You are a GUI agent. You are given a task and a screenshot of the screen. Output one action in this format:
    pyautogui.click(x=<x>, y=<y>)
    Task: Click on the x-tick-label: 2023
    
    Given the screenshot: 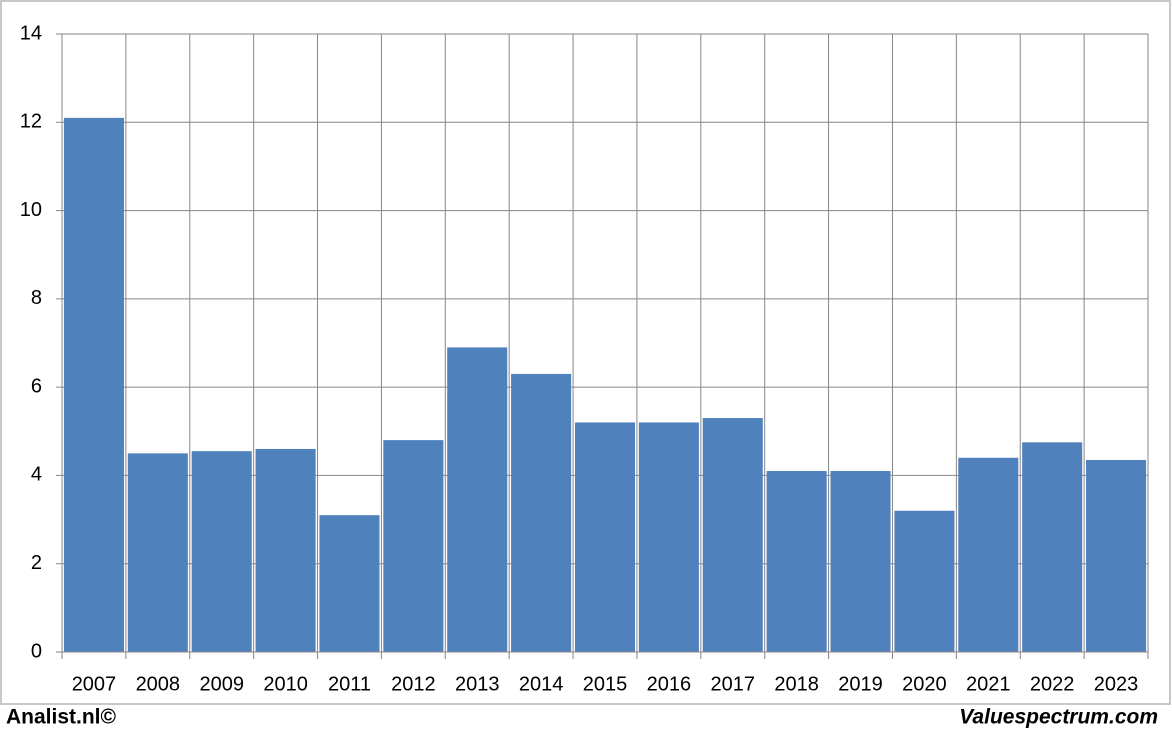 What is the action you would take?
    pyautogui.click(x=1116, y=684)
    